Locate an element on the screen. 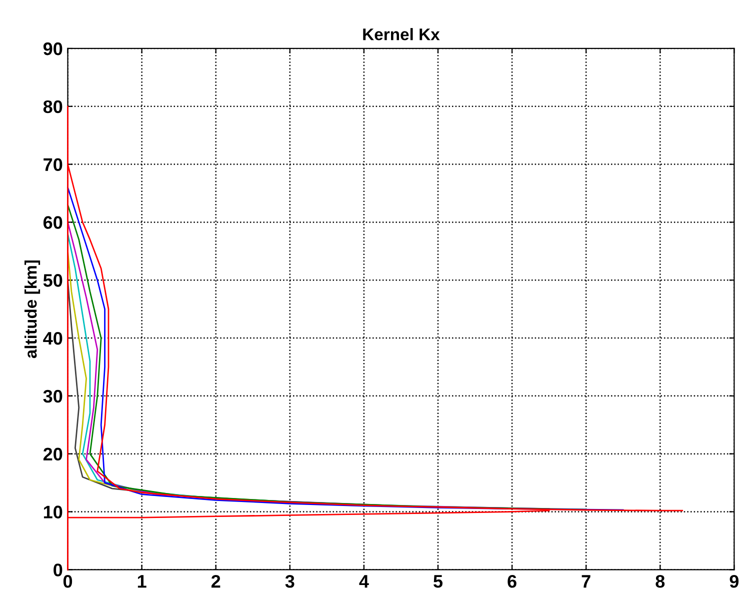 This screenshot has width=753, height=606. y-tick-label: 40 is located at coordinates (52, 338).